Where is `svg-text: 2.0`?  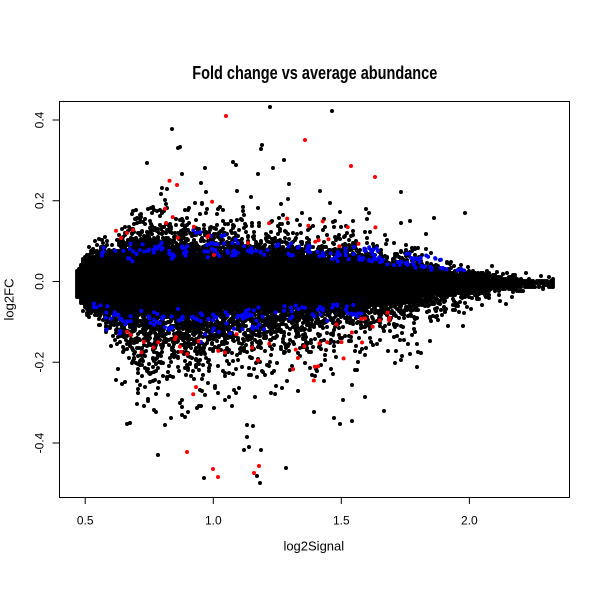 svg-text: 2.0 is located at coordinates (469, 521).